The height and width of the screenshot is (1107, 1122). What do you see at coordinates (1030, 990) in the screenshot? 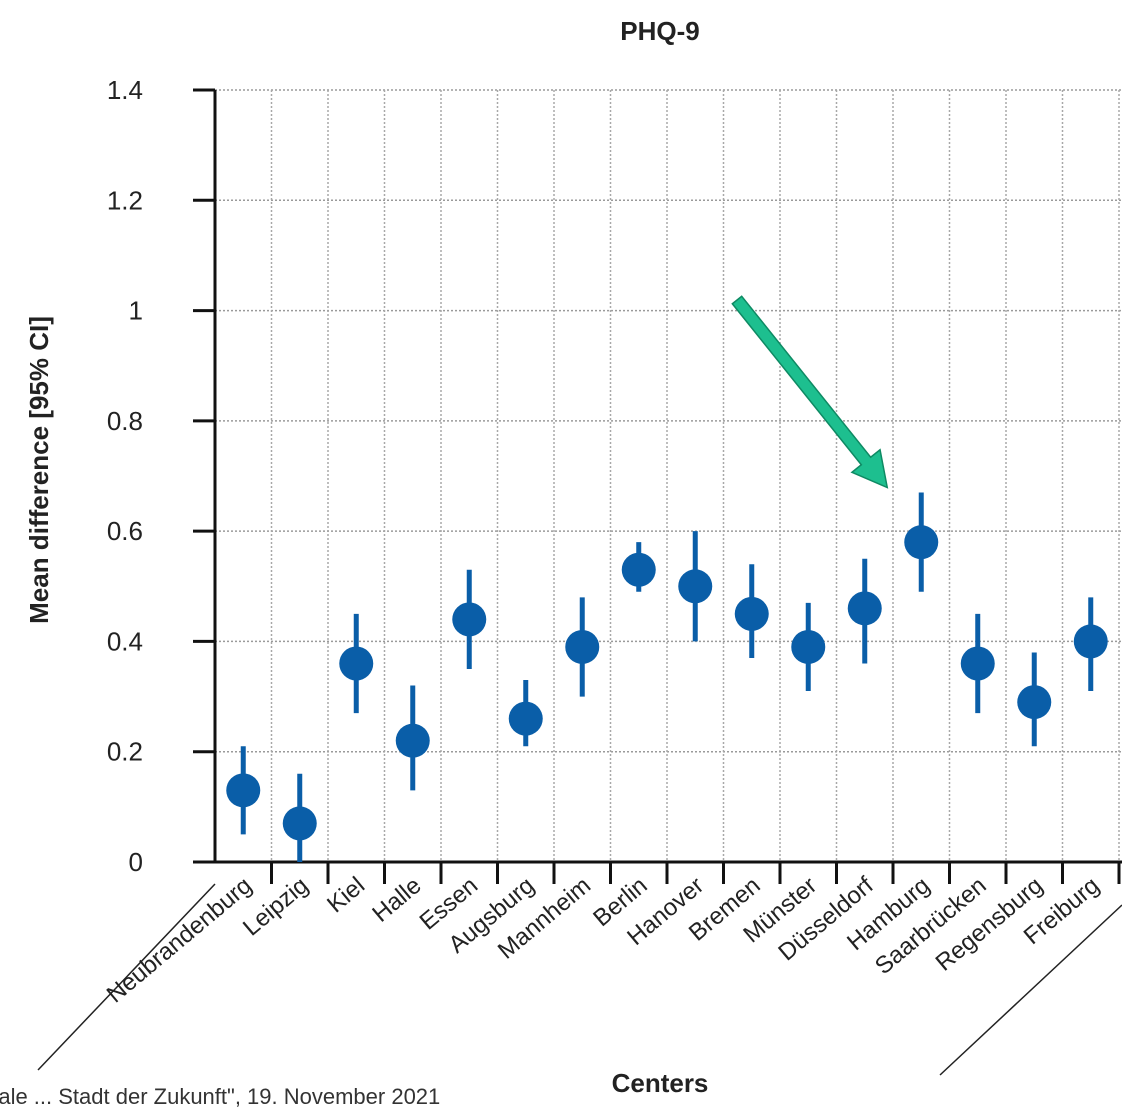
I see `axis-frame-right` at bounding box center [1030, 990].